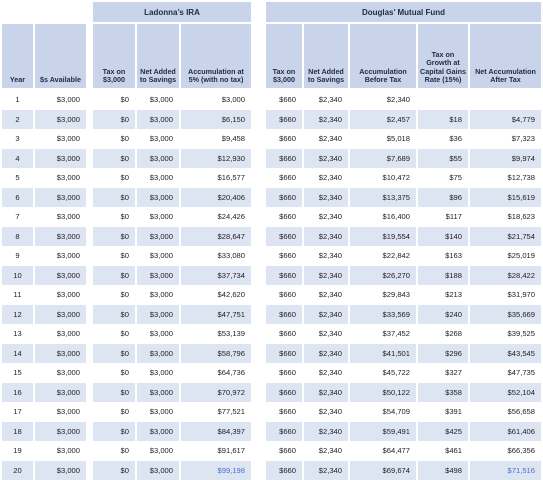 This screenshot has width=543, height=480. What do you see at coordinates (383, 177) in the screenshot?
I see `cell-fund-before: $10,472` at bounding box center [383, 177].